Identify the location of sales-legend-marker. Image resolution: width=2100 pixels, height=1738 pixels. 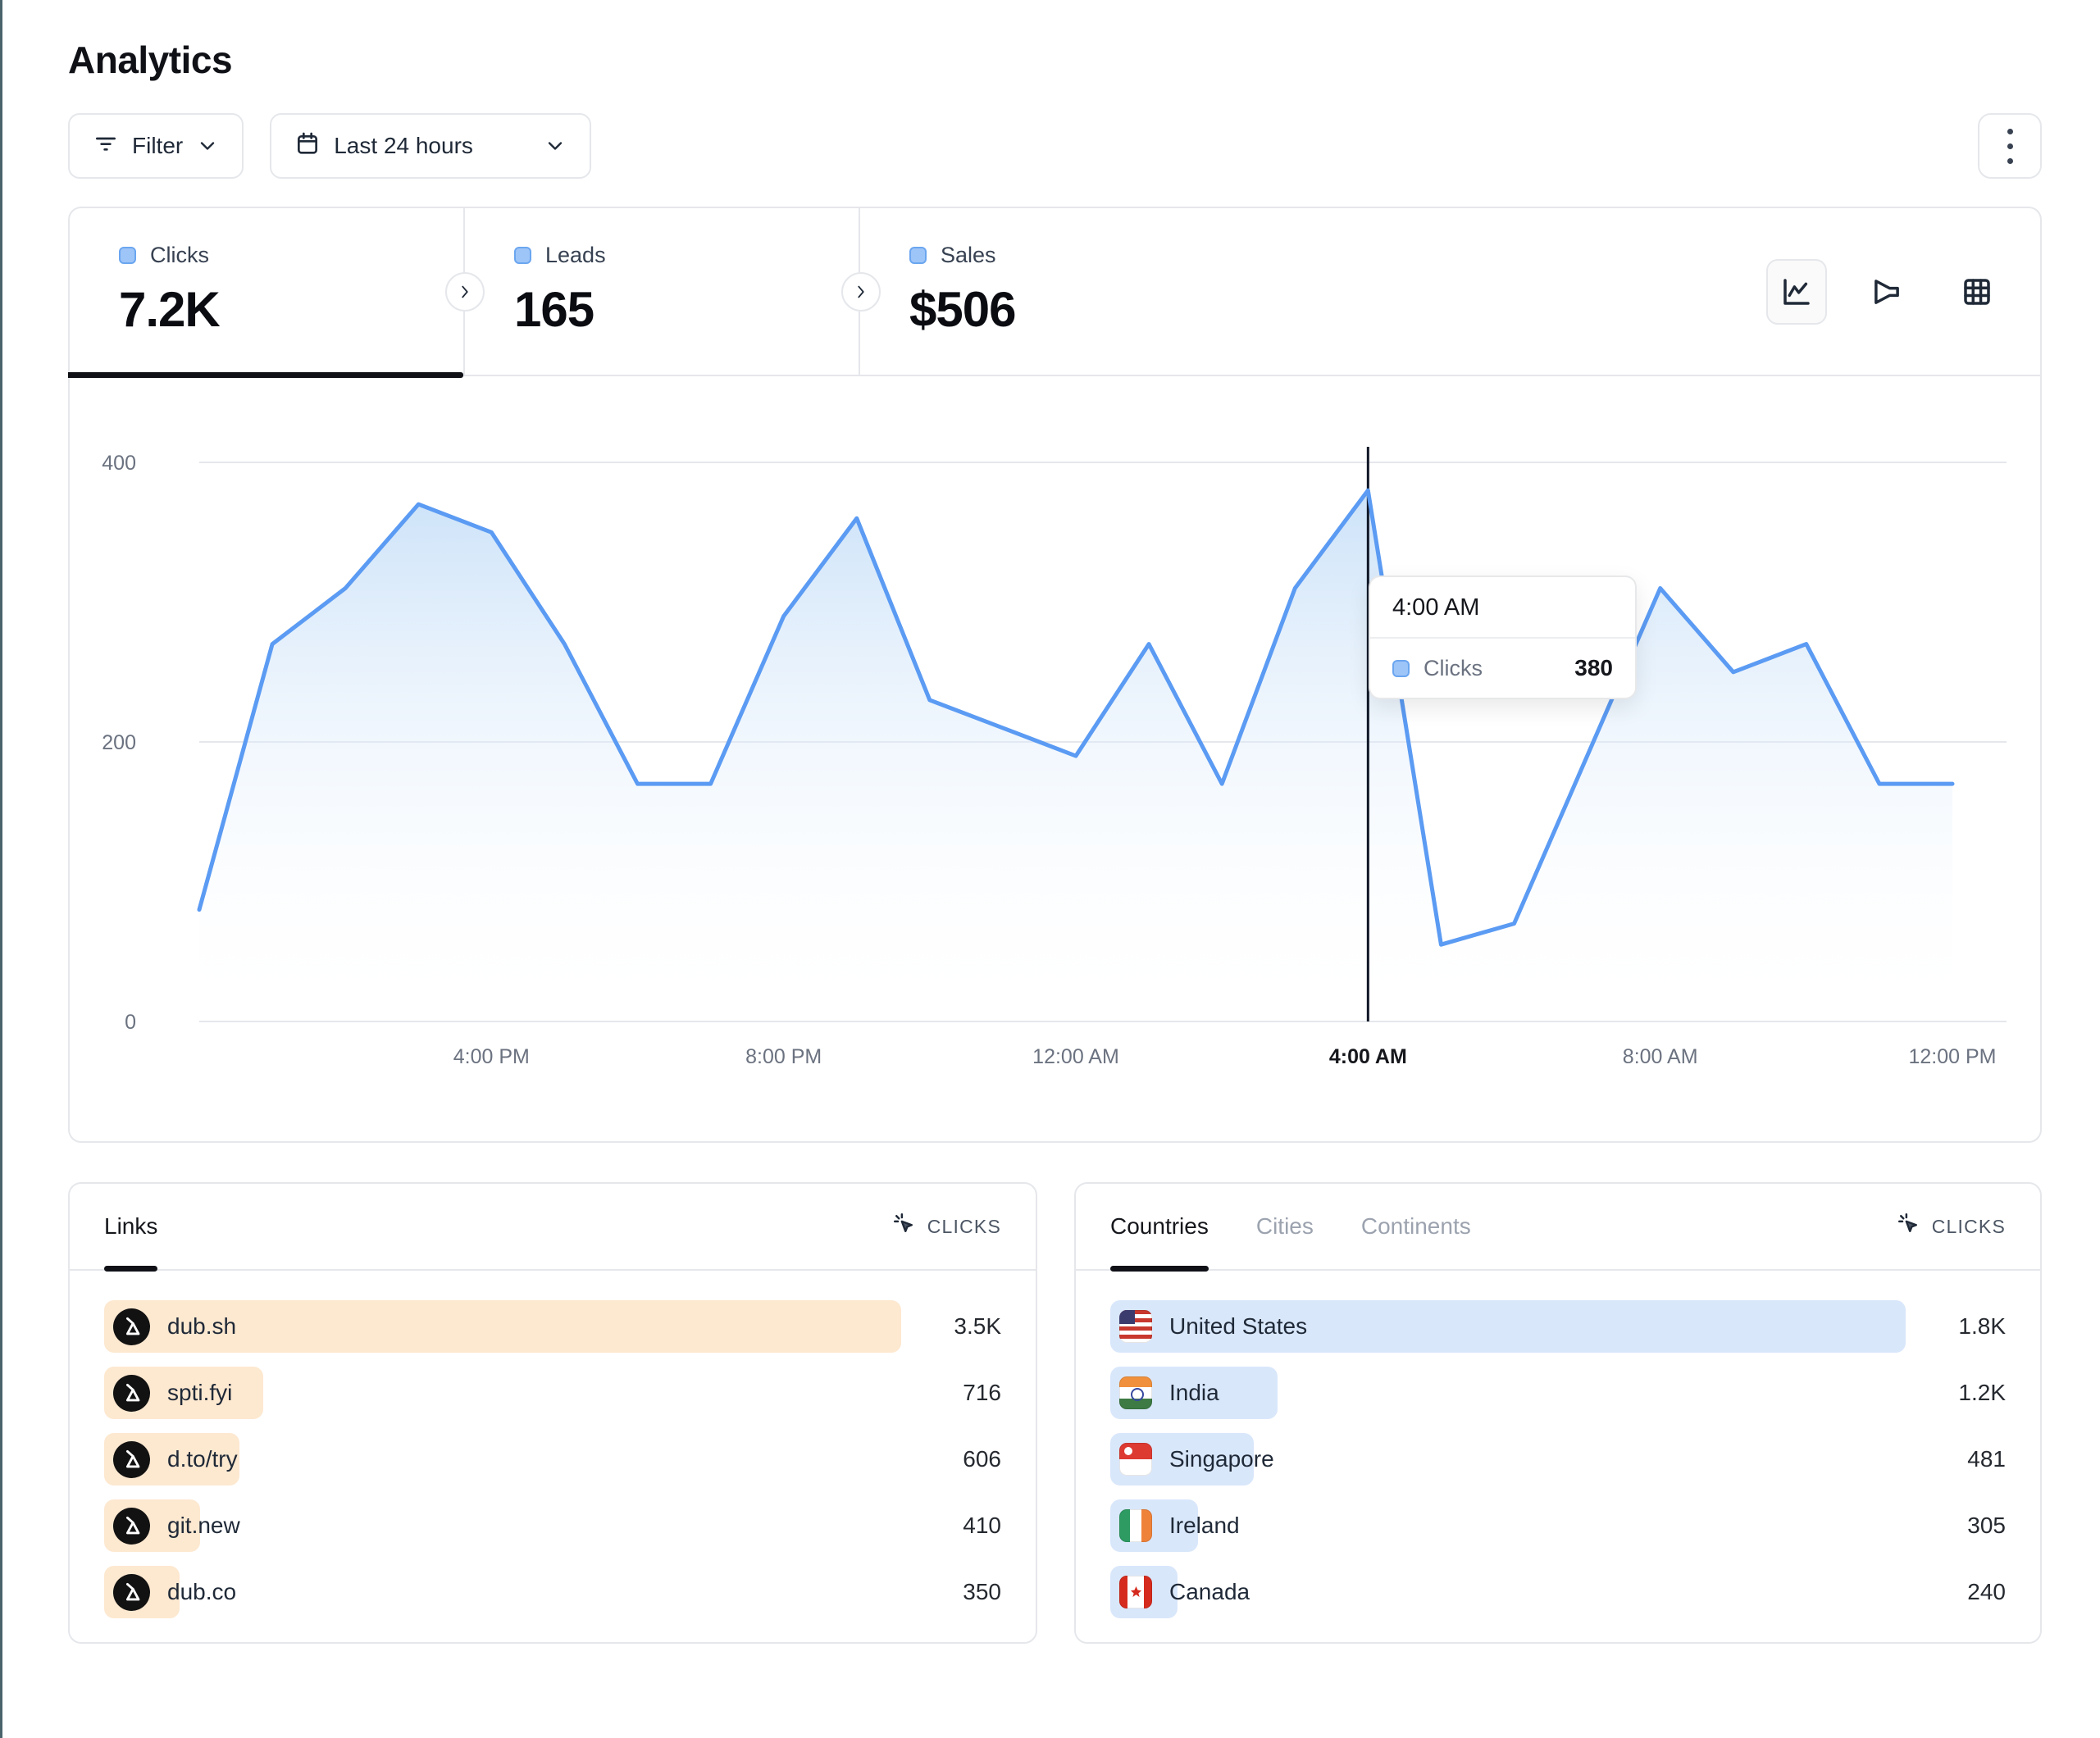
(918, 255).